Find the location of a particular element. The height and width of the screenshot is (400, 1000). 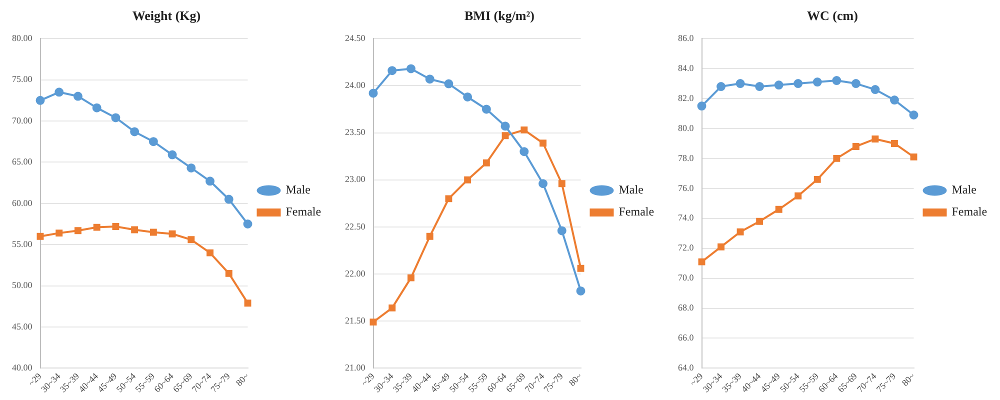

chart-title: Weight (Kg) is located at coordinates (166, 16).